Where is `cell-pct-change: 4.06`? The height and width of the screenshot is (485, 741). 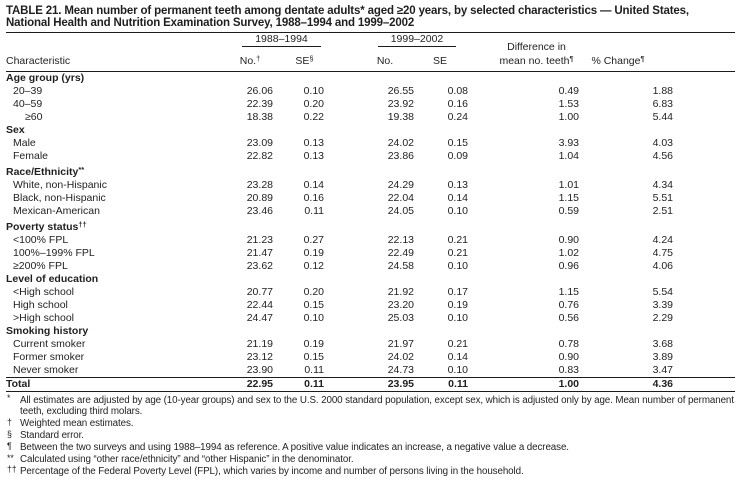
cell-pct-change: 4.06 is located at coordinates (662, 265).